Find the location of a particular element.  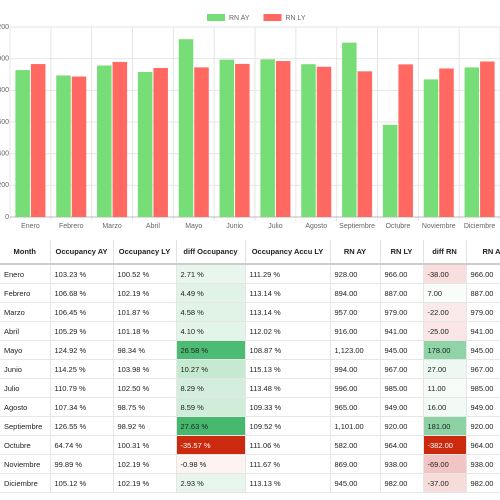

table-cell: 126.55 % is located at coordinates (82, 426).